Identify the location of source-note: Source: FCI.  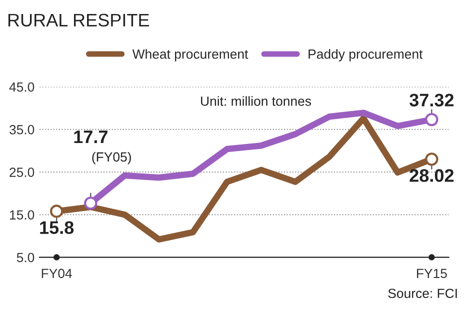
(422, 293).